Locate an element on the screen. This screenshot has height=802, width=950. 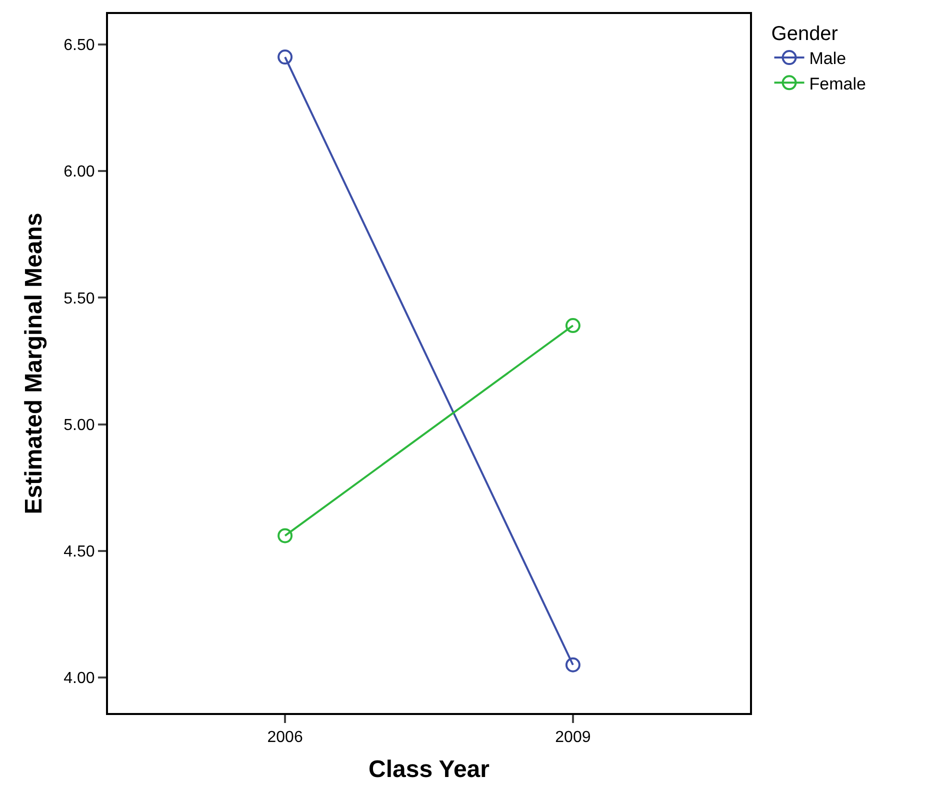
legend-title: Gender is located at coordinates (804, 34).